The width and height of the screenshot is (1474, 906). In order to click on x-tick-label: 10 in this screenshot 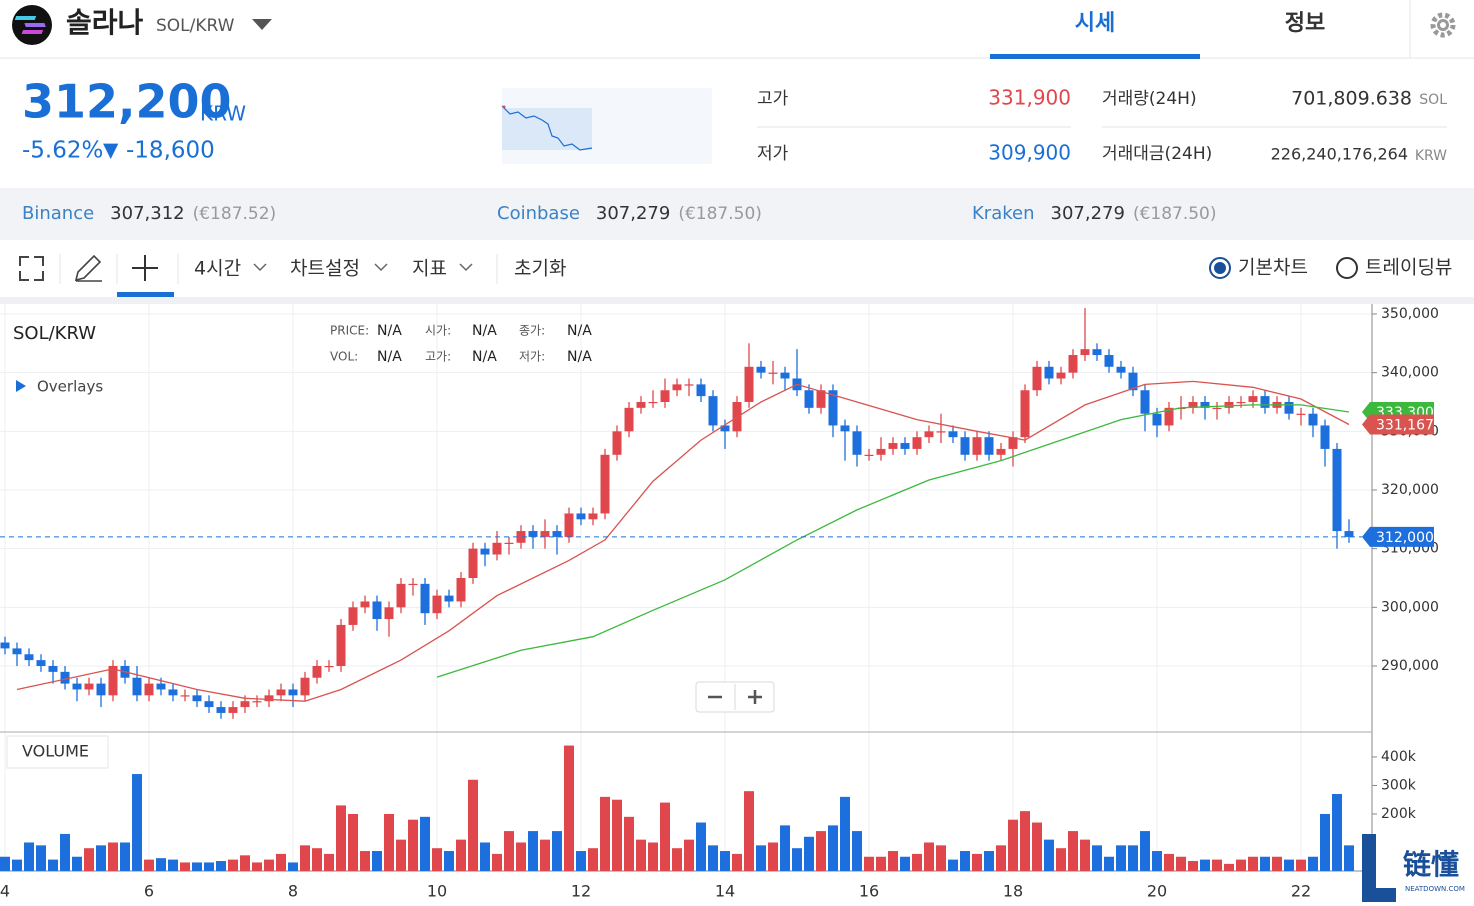, I will do `click(437, 891)`.